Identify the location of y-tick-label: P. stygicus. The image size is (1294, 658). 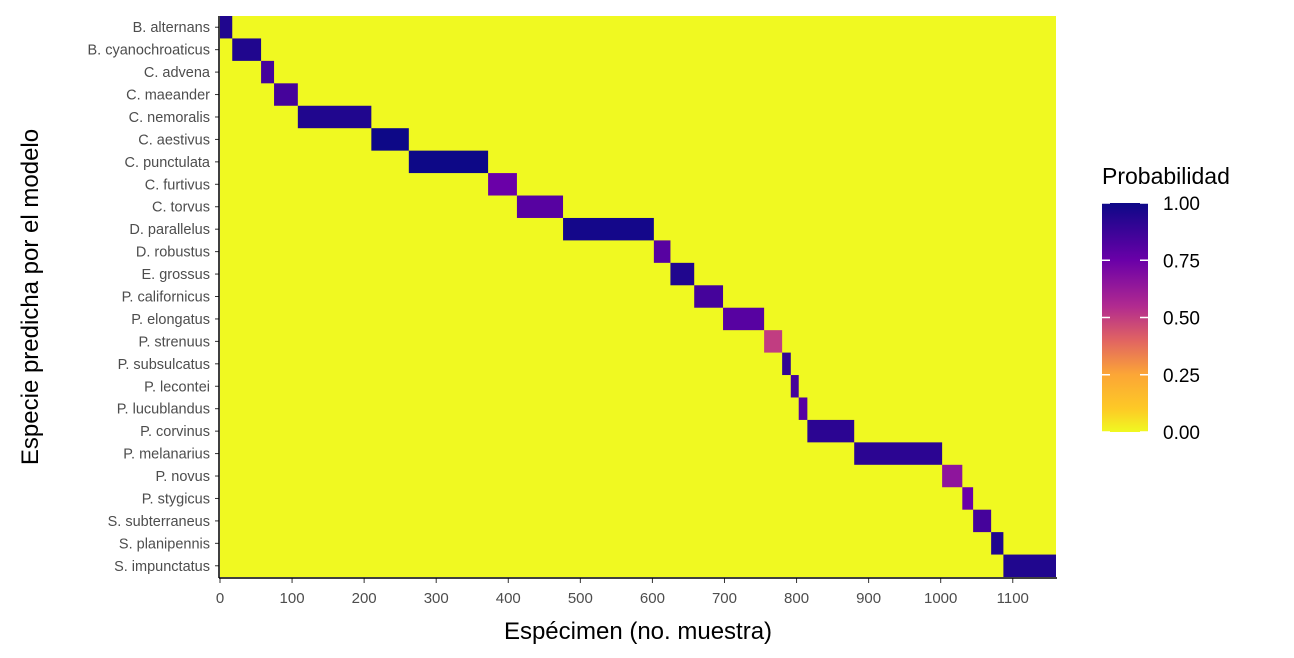
(176, 499).